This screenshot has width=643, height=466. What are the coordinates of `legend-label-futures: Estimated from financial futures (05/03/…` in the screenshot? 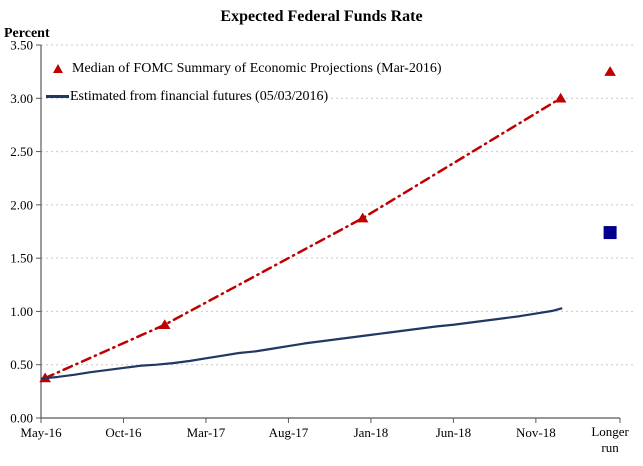 It's located at (199, 96).